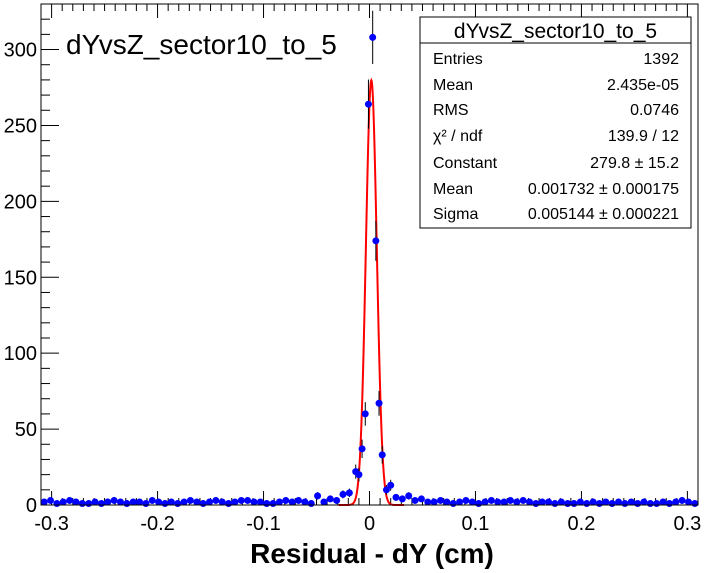 Image resolution: width=710 pixels, height=573 pixels. What do you see at coordinates (654, 110) in the screenshot?
I see `stats-row-value: 0.0746` at bounding box center [654, 110].